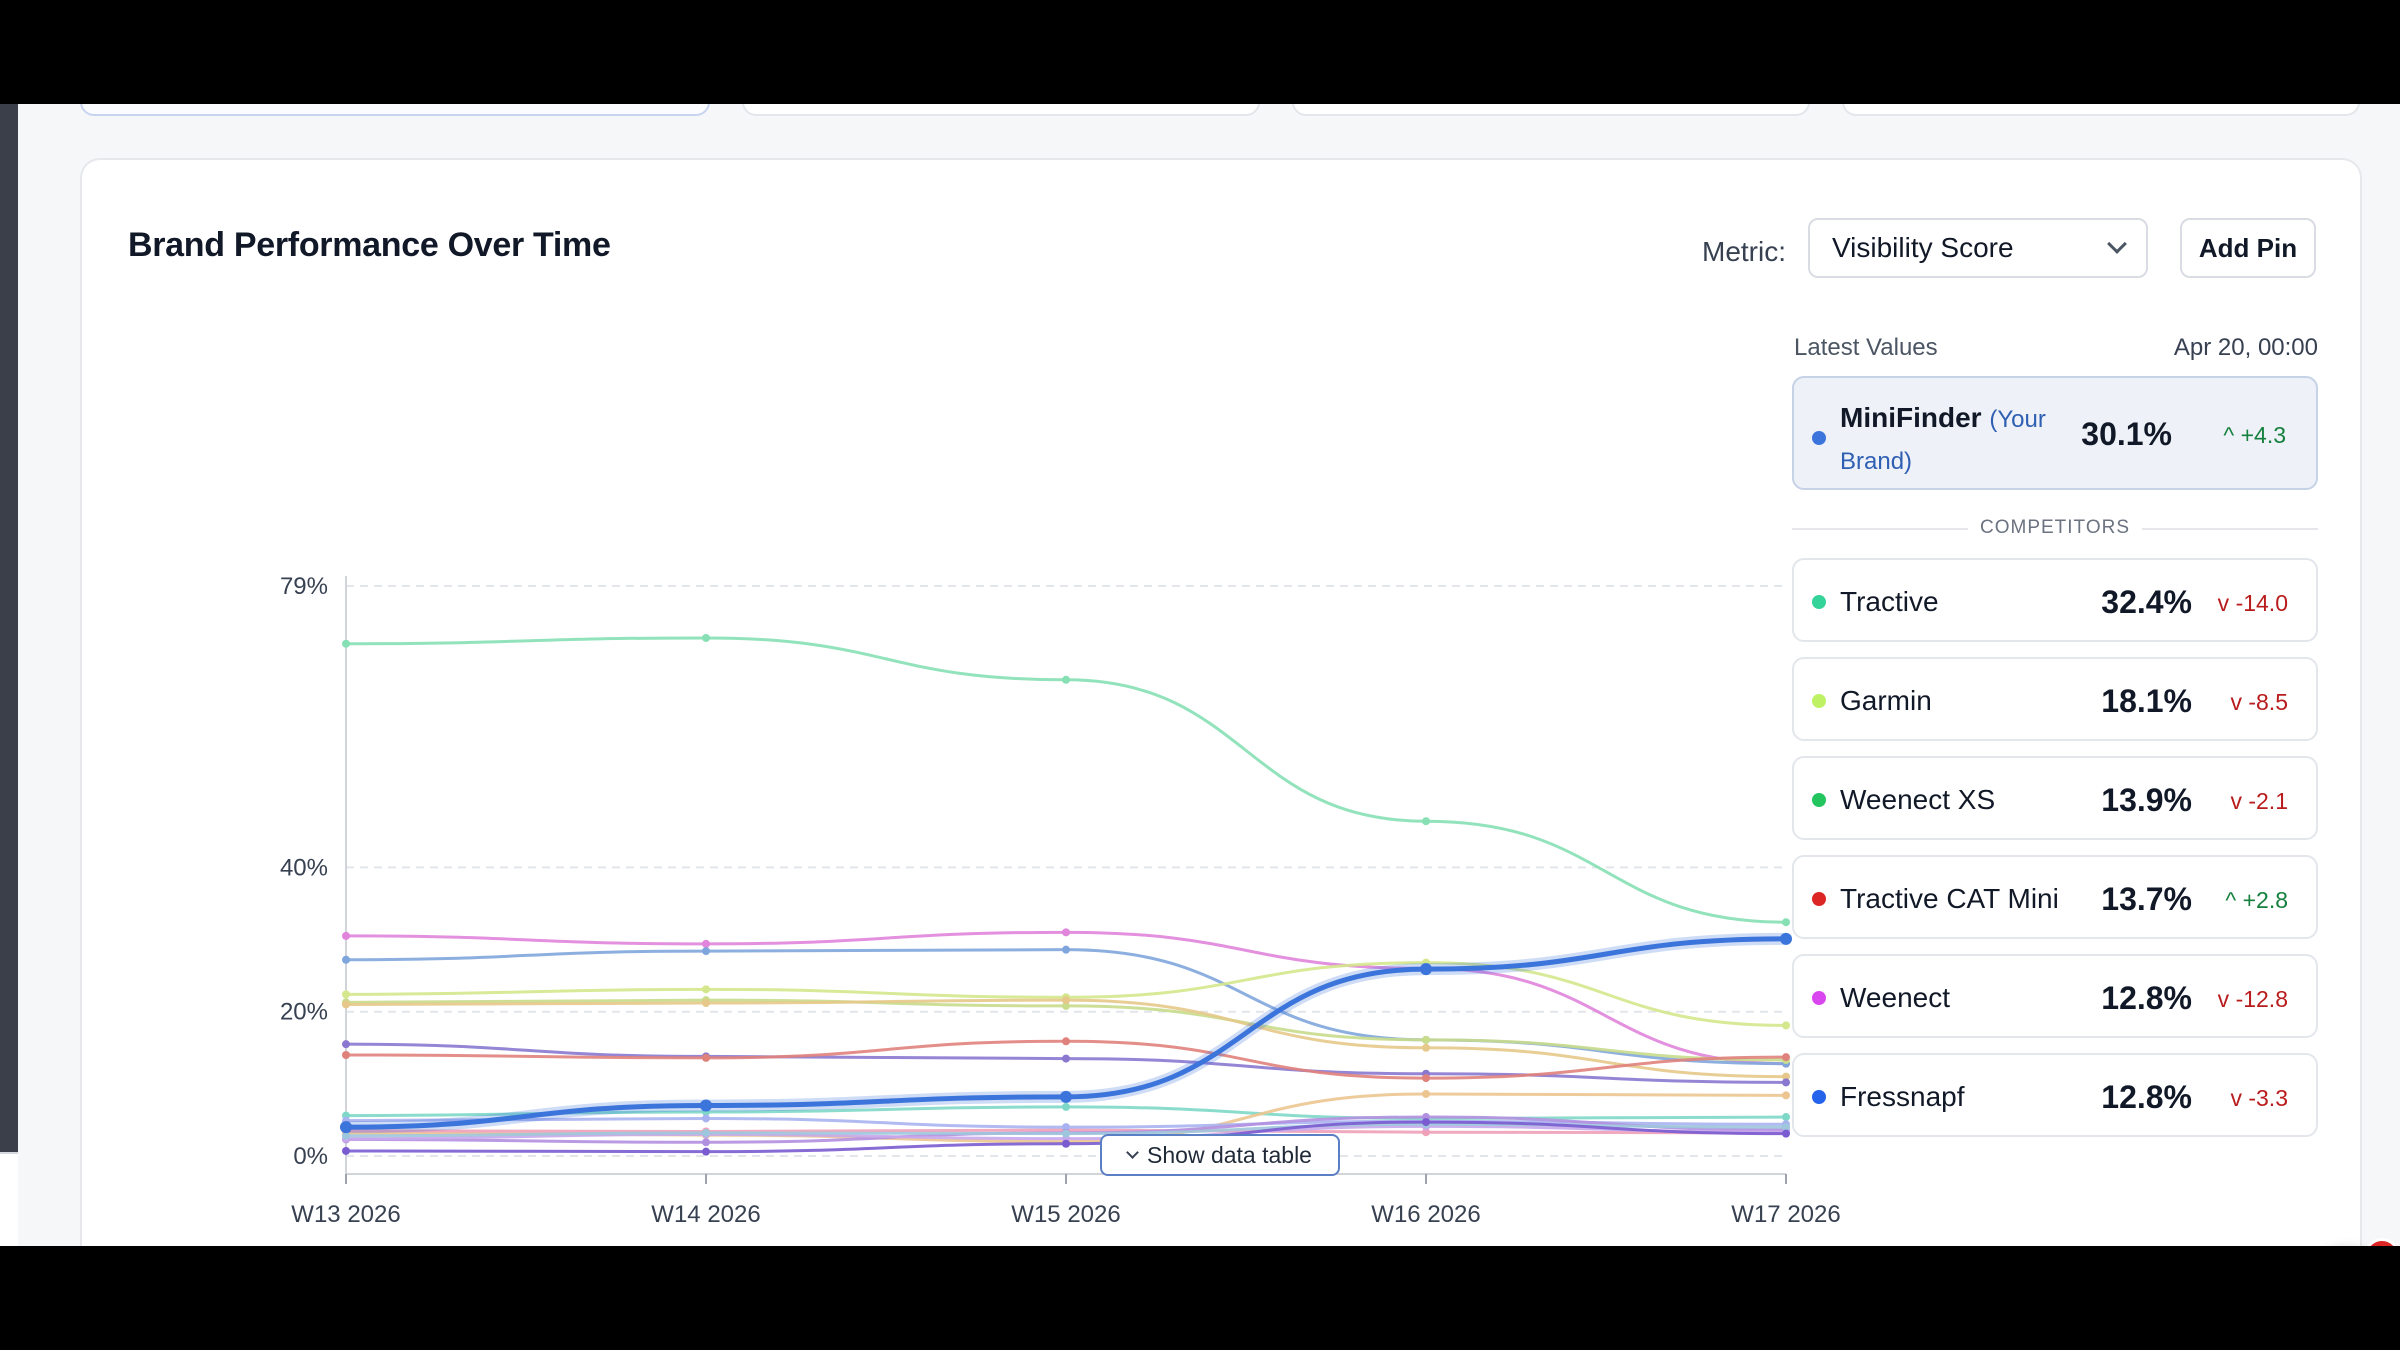  I want to click on competitor-delta: v -12.8, so click(2252, 999).